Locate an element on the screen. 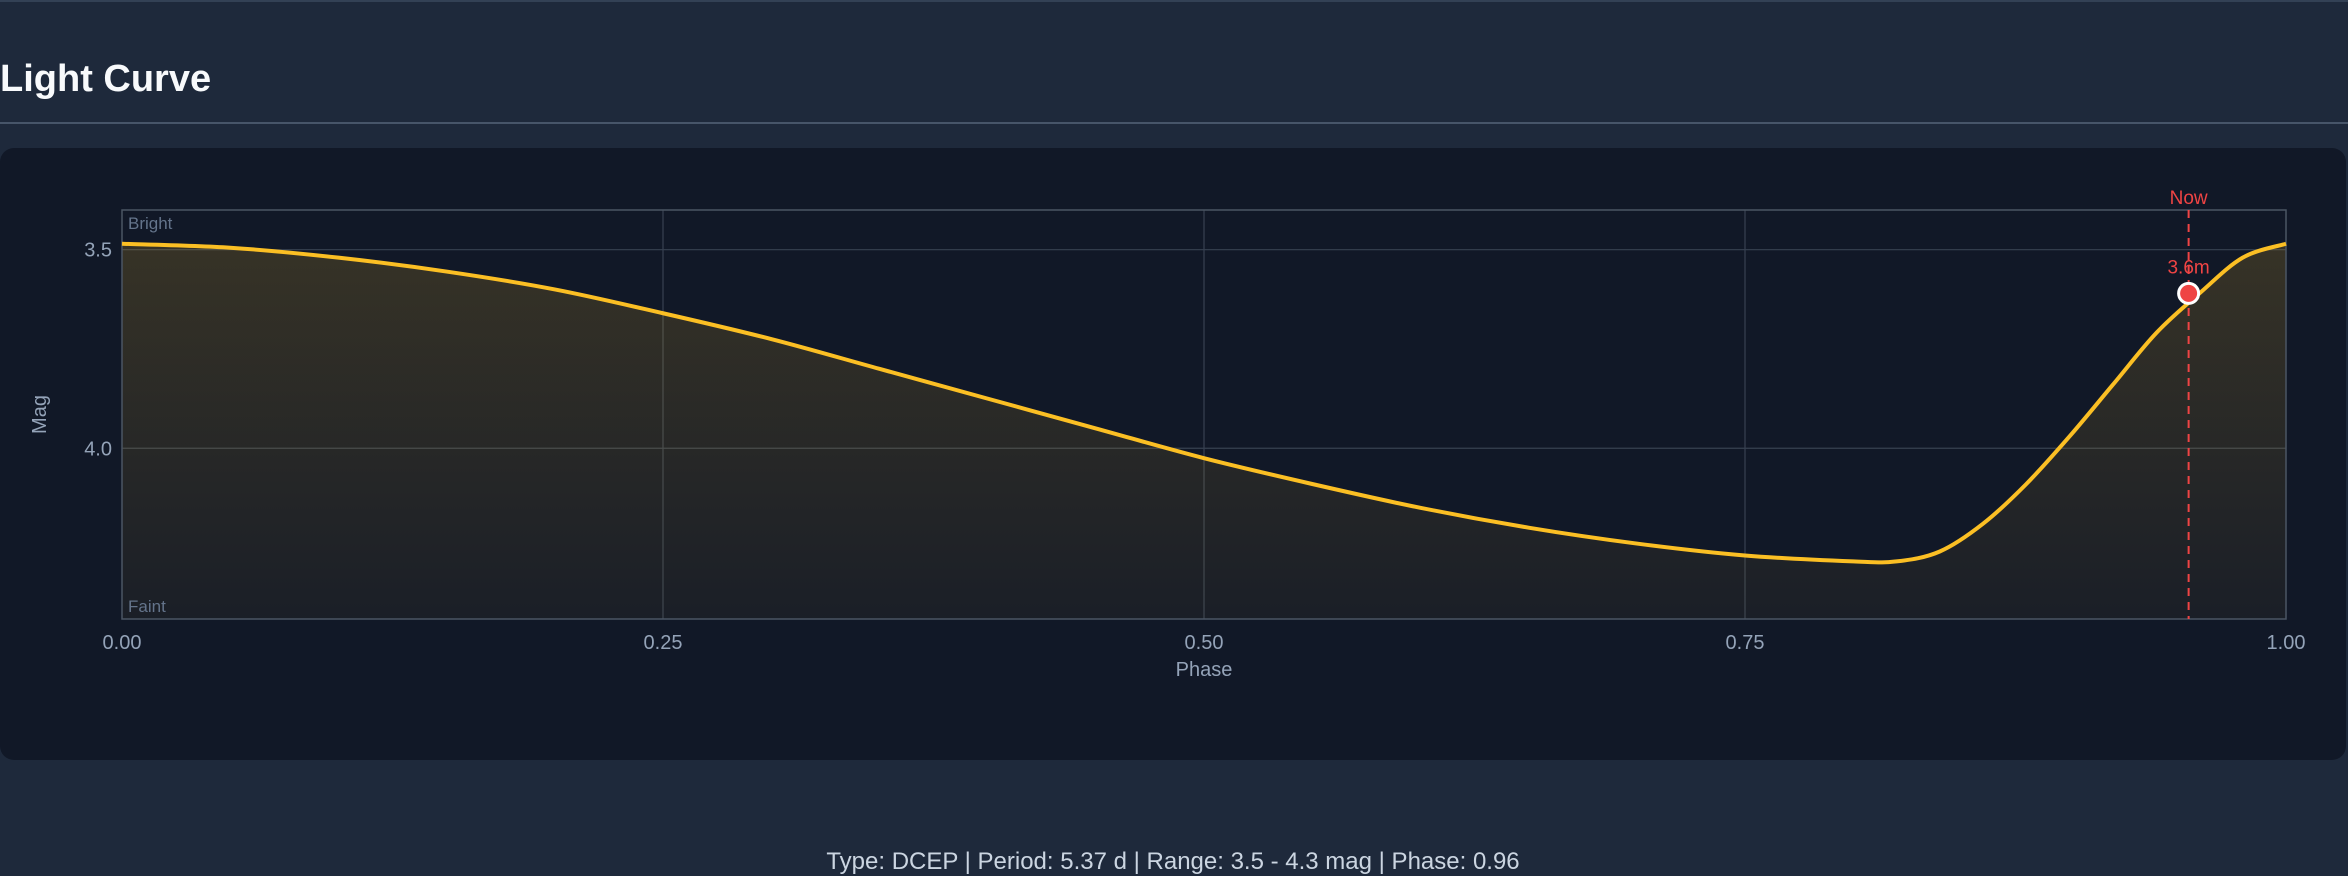  x-tick-label: 0.00 is located at coordinates (122, 643).